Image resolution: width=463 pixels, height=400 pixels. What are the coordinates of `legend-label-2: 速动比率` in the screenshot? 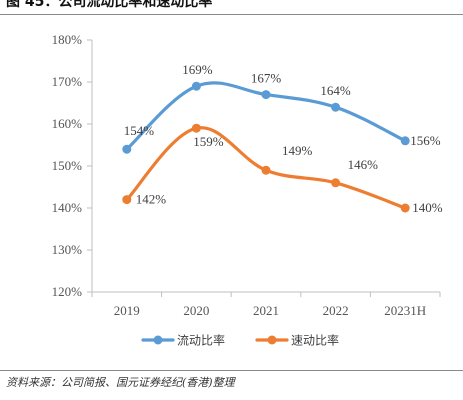 It's located at (315, 340).